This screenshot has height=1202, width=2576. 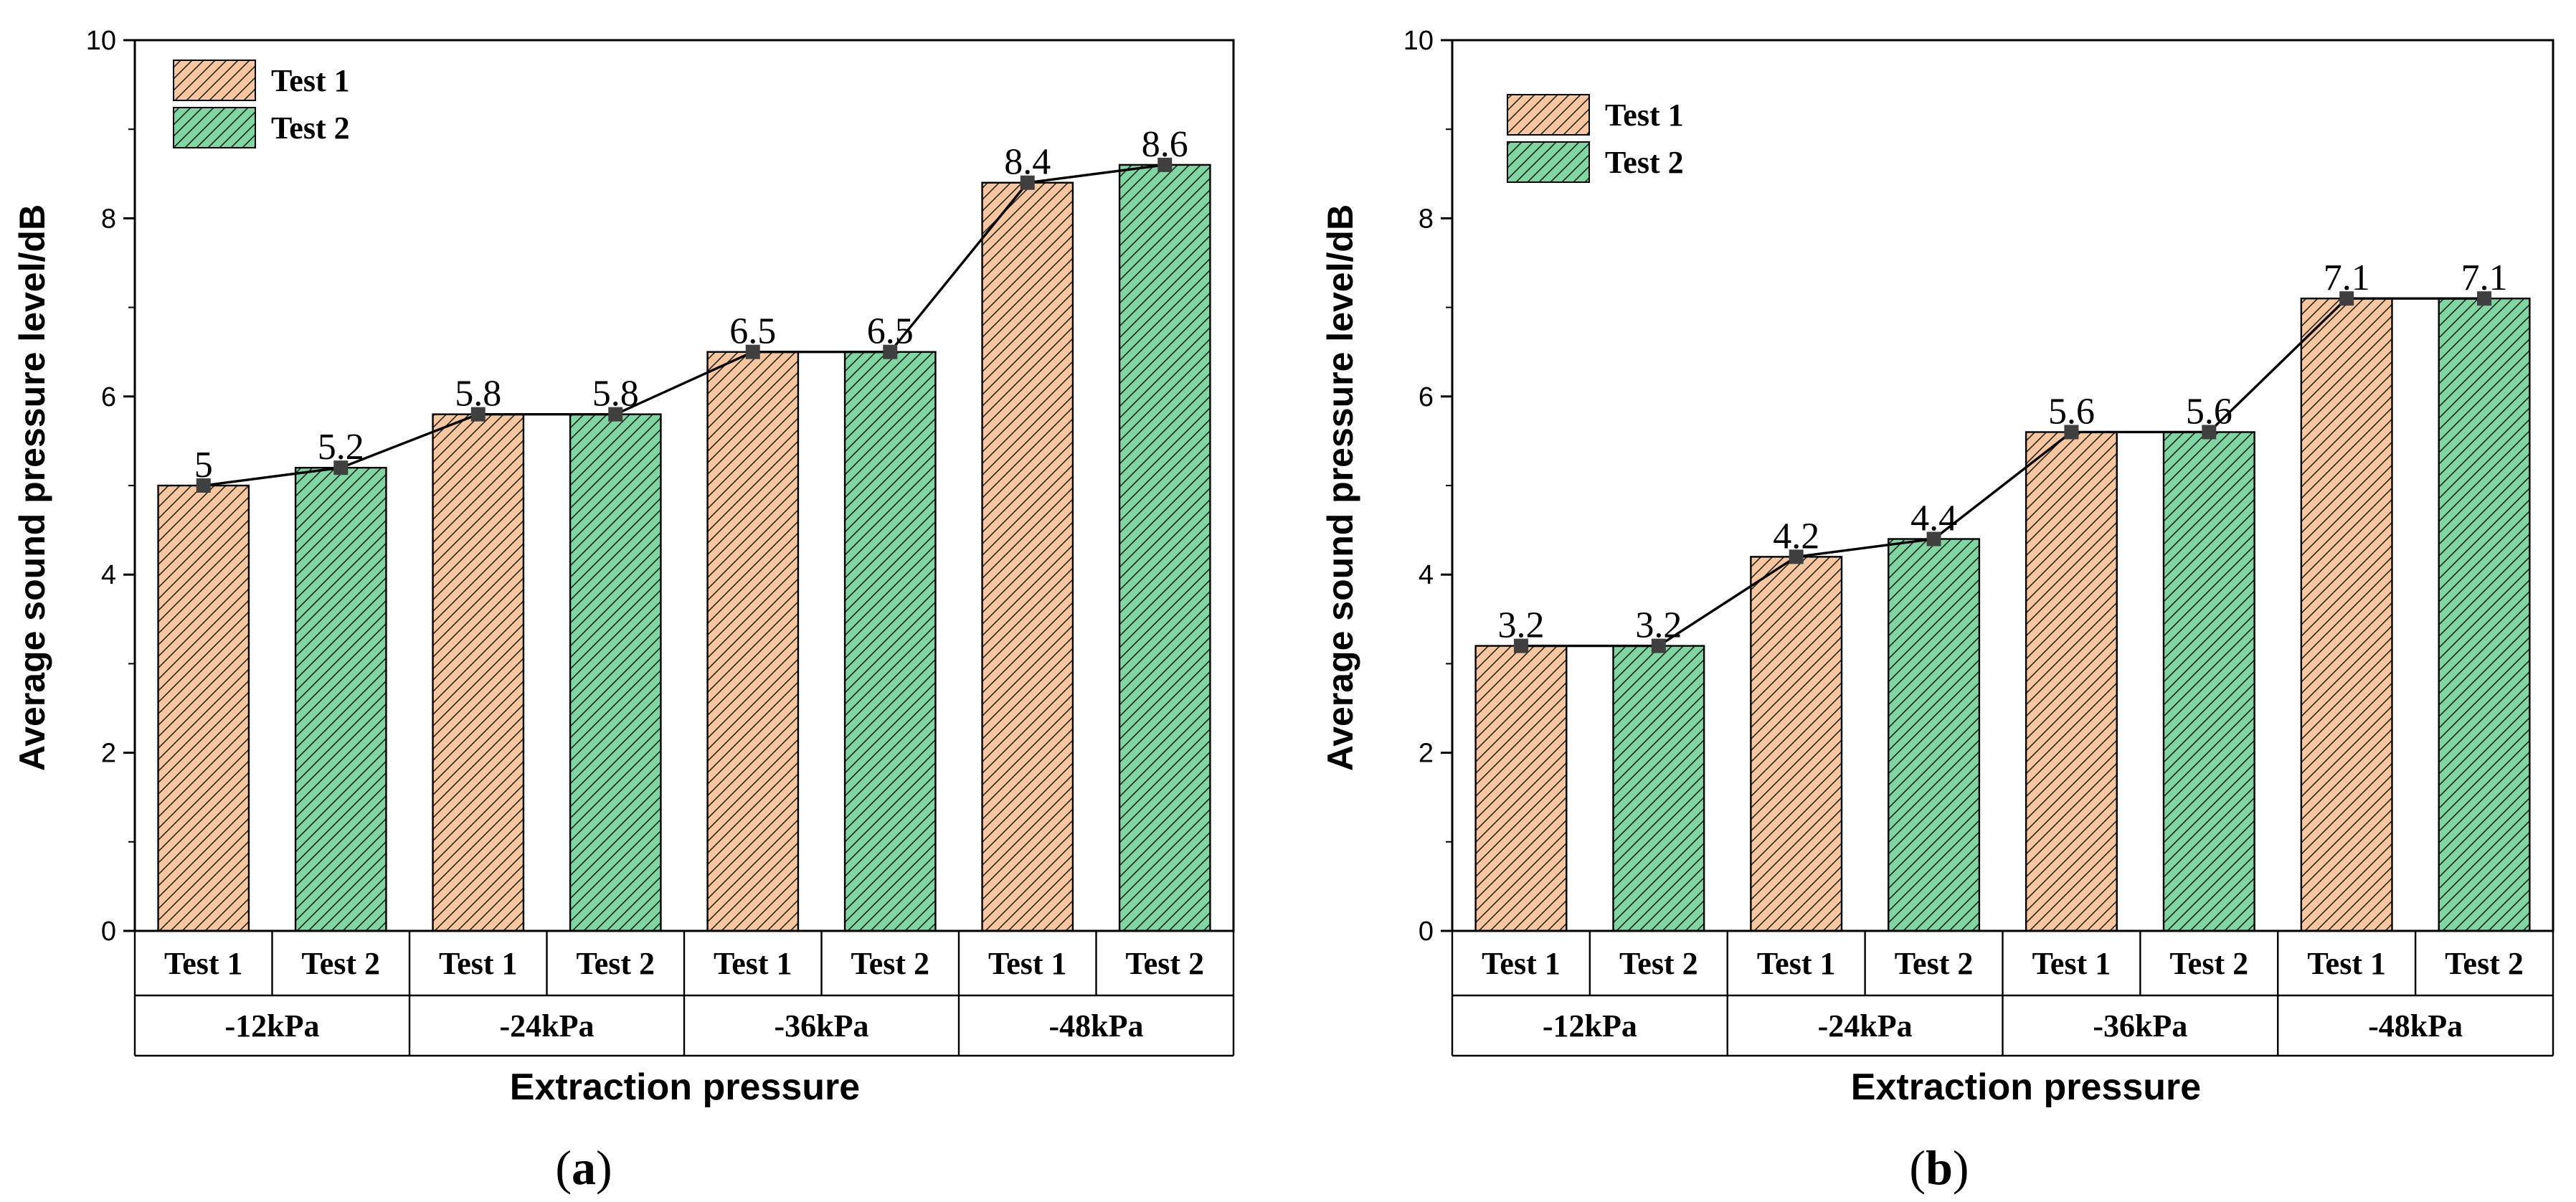 What do you see at coordinates (822, 1026) in the screenshot?
I see `group-label: -36kPa` at bounding box center [822, 1026].